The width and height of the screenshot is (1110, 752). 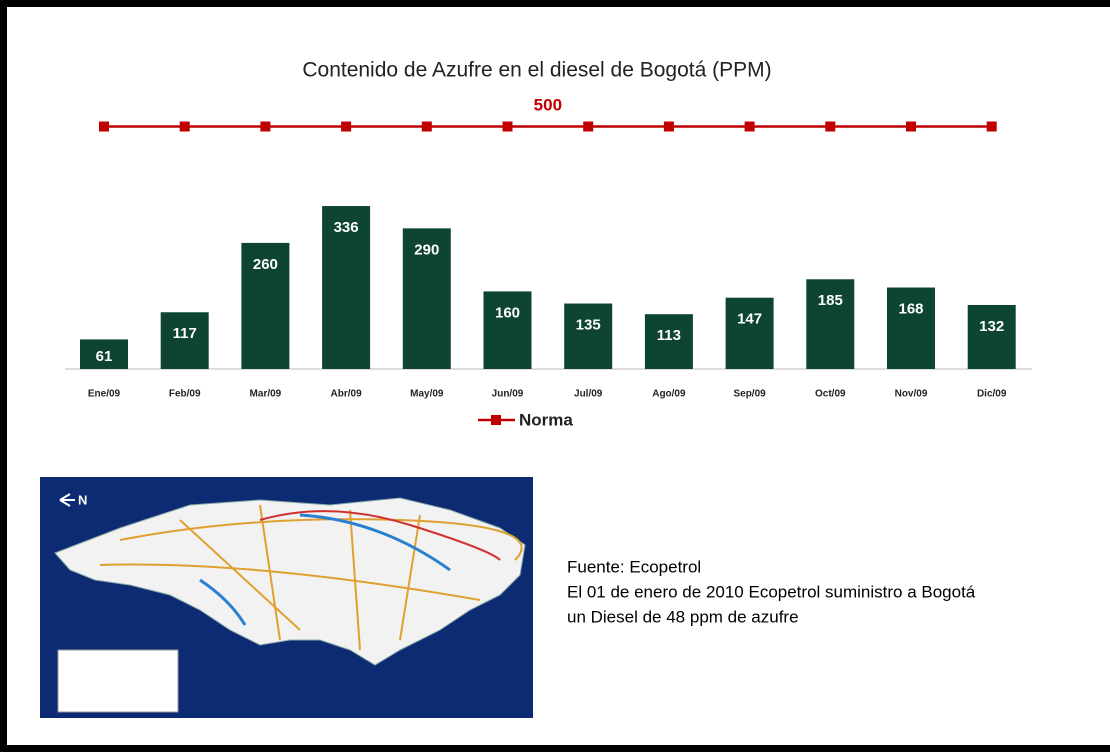 What do you see at coordinates (830, 394) in the screenshot?
I see `x-tick-label: Oct/09` at bounding box center [830, 394].